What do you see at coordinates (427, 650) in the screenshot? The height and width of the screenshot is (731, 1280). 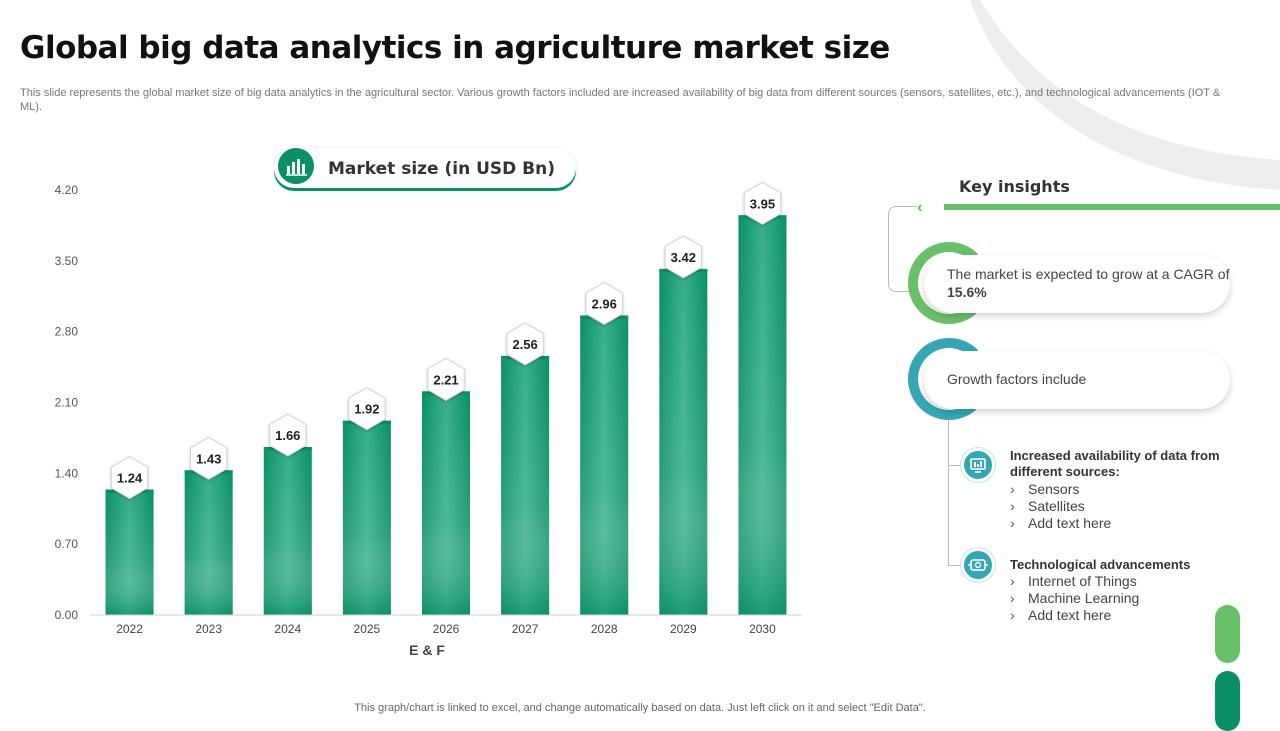 I see `x-axis-title: E & F` at bounding box center [427, 650].